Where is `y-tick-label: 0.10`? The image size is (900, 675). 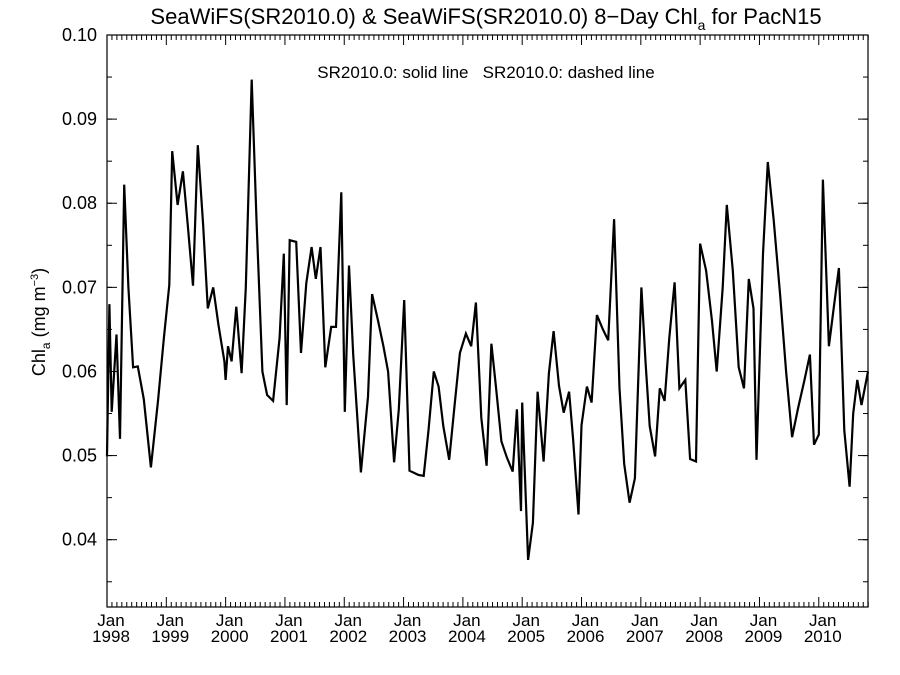
y-tick-label: 0.10 is located at coordinates (79, 35).